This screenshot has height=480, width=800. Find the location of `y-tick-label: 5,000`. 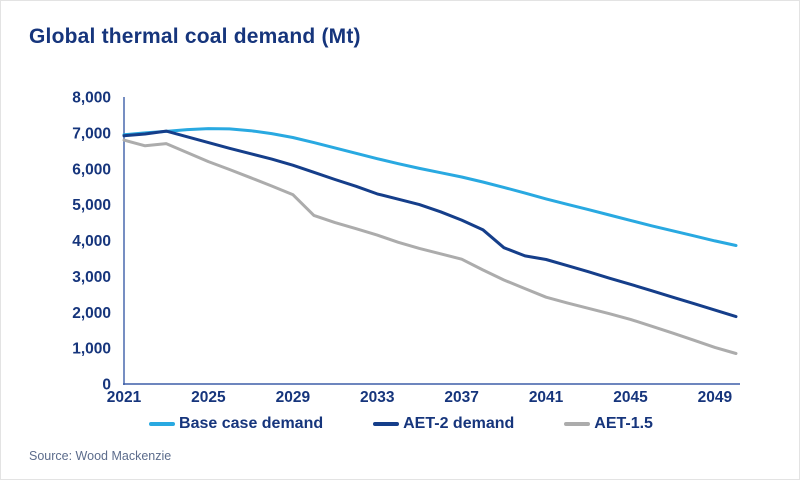

y-tick-label: 5,000 is located at coordinates (91, 205).